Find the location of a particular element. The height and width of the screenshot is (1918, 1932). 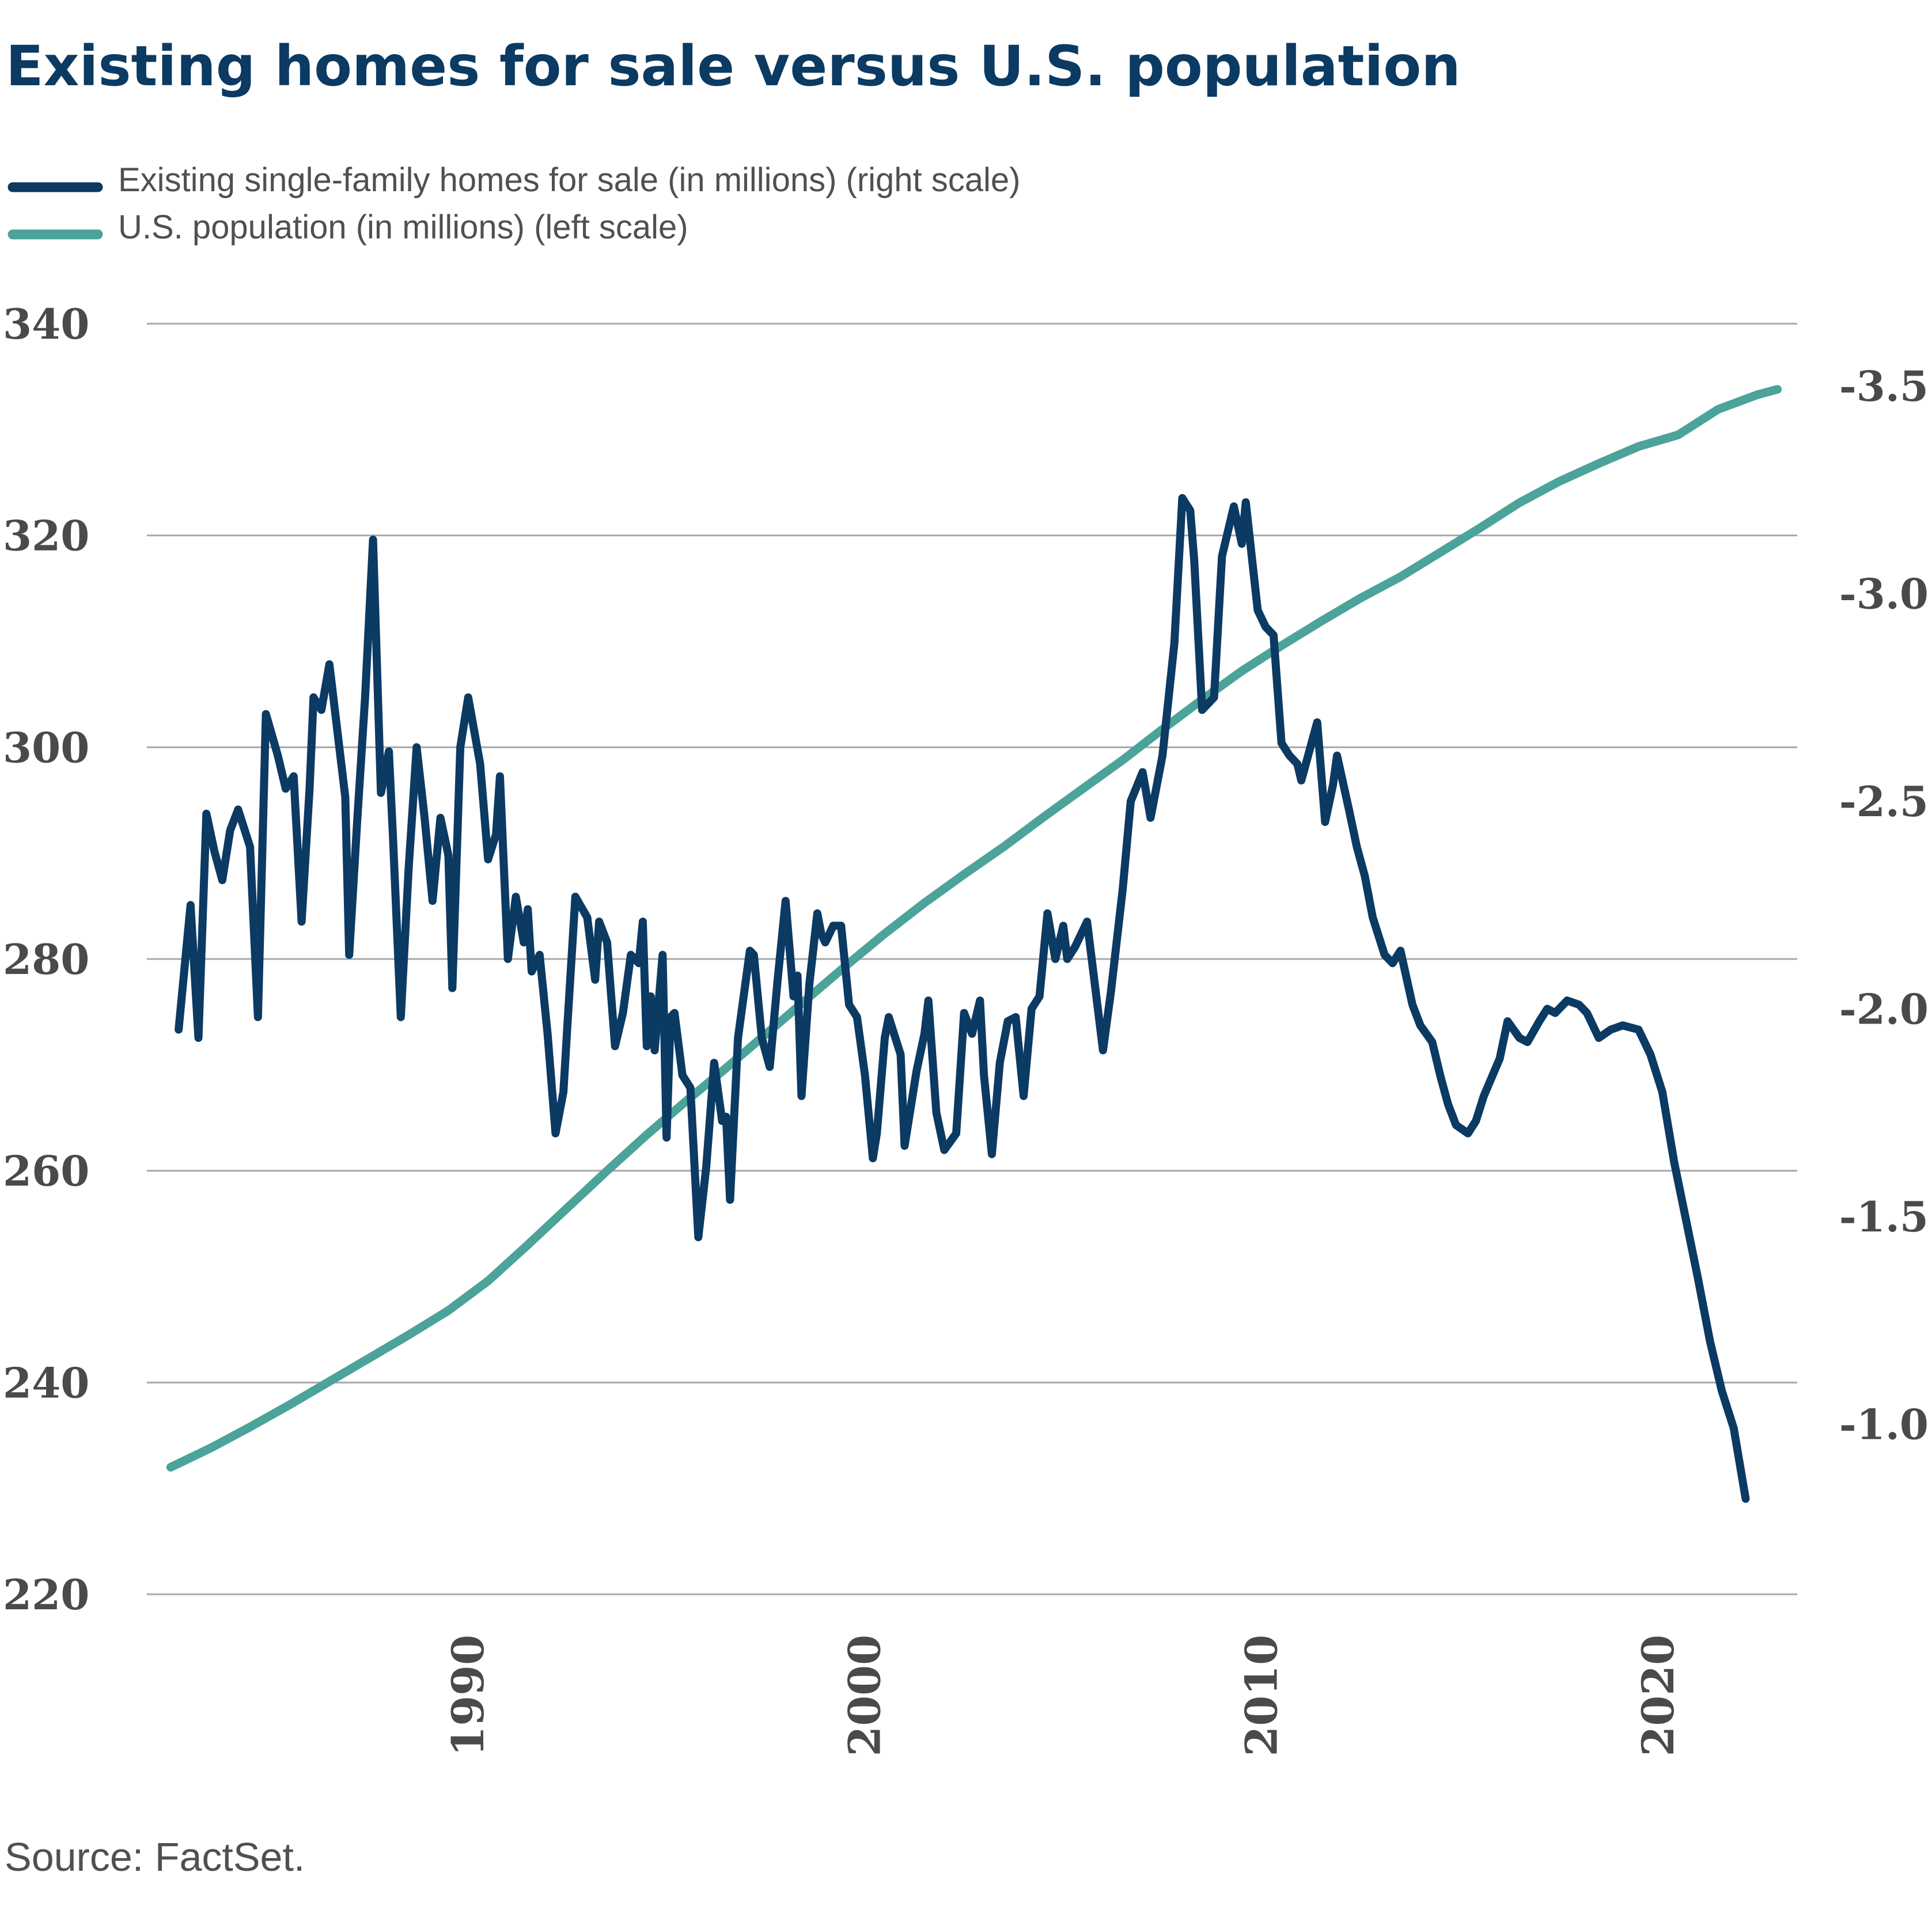

left-axis: 340 320 300 280 260 240 220 is located at coordinates (46, 959).